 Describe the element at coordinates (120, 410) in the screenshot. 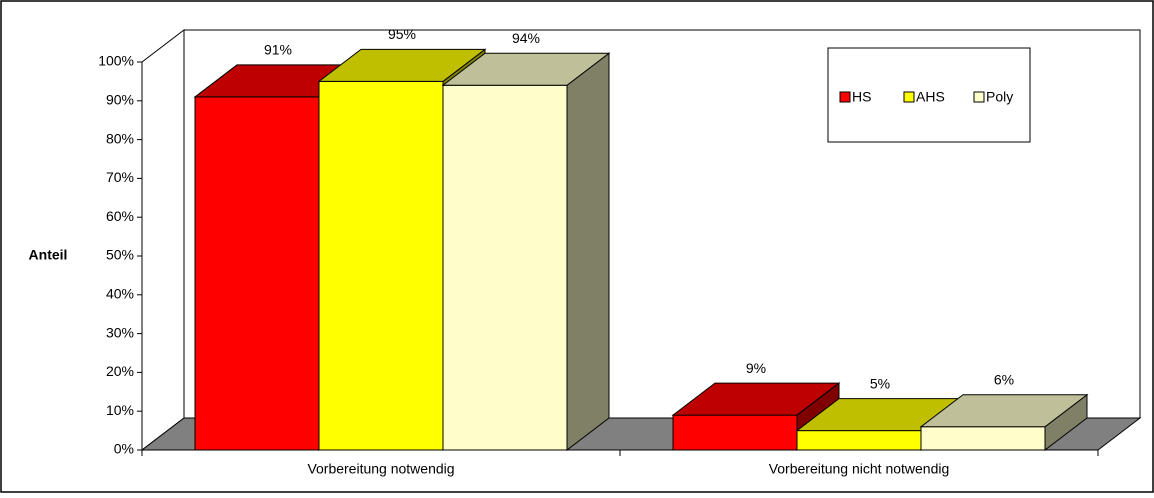

I see `y-tick-label: 10%` at that location.